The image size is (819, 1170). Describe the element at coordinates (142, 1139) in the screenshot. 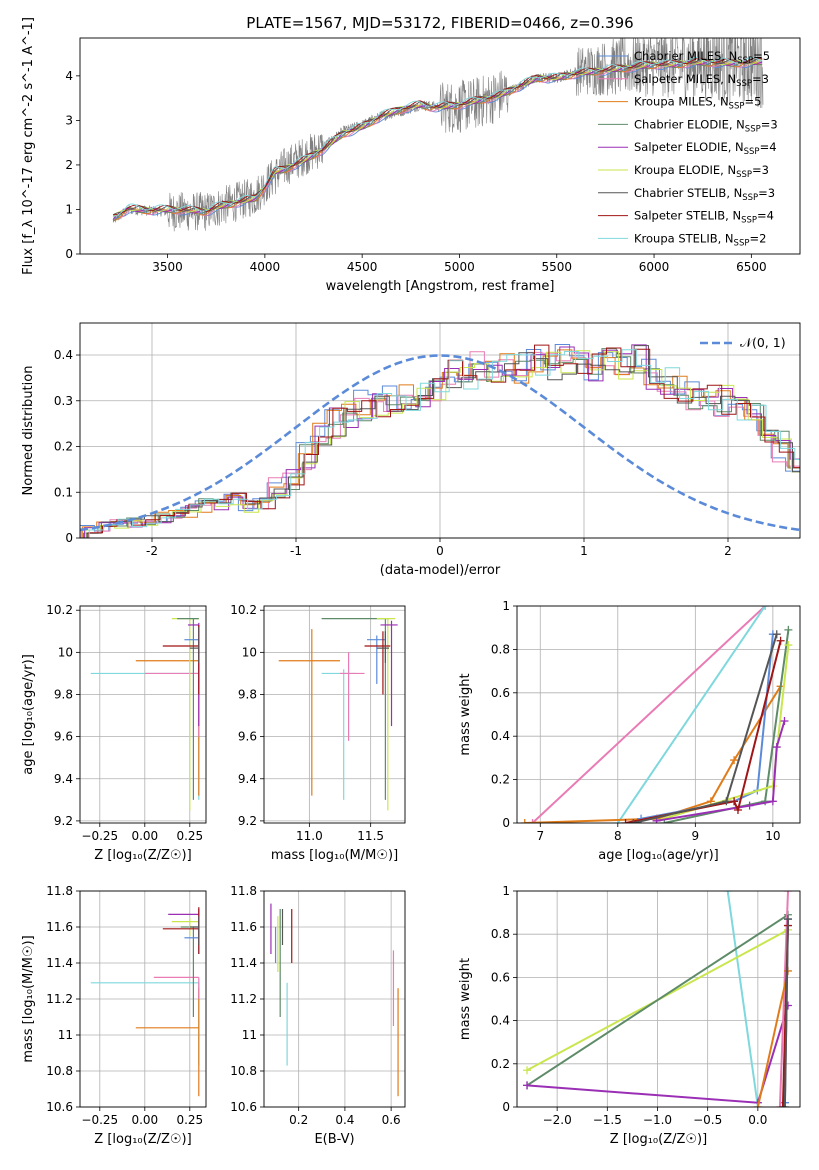

I see `x-axis-label: Z [log₁₀(Z/Z☉)]` at that location.